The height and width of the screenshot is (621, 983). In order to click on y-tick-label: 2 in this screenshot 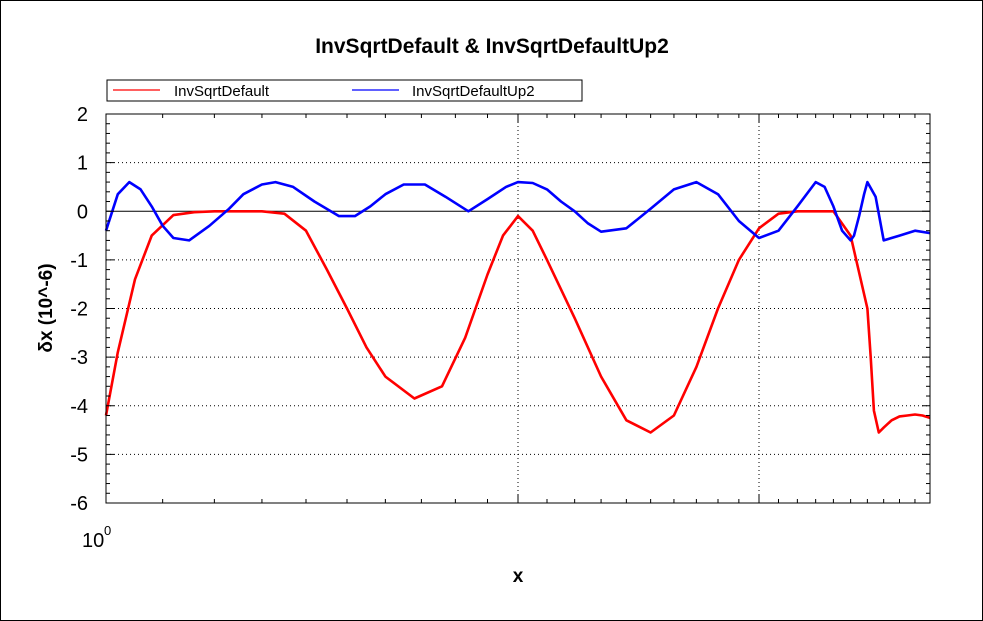, I will do `click(82, 115)`.